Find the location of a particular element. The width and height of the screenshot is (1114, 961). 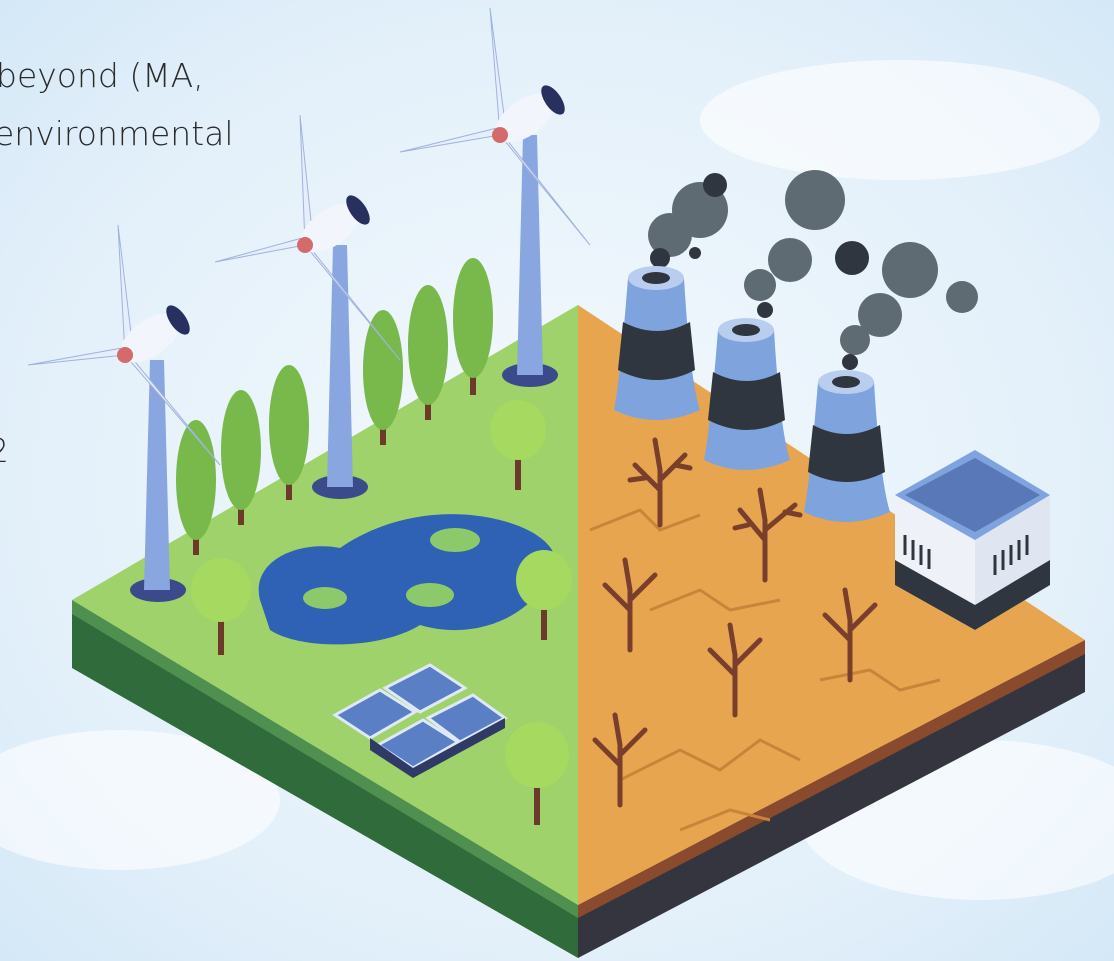

text-line: beyond (MA, is located at coordinates (102, 75).